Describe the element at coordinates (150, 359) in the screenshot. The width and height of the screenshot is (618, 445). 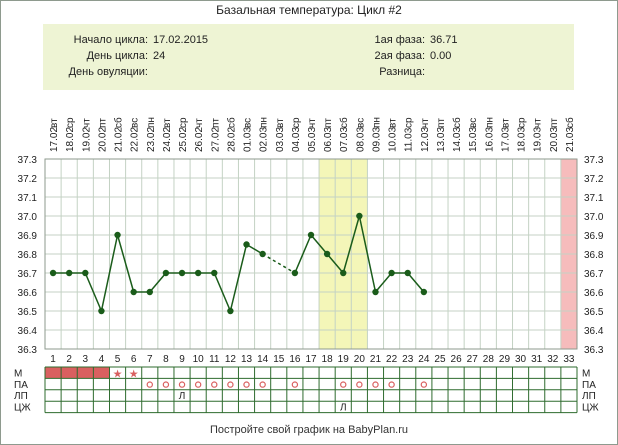
I see `day-number: 7` at that location.